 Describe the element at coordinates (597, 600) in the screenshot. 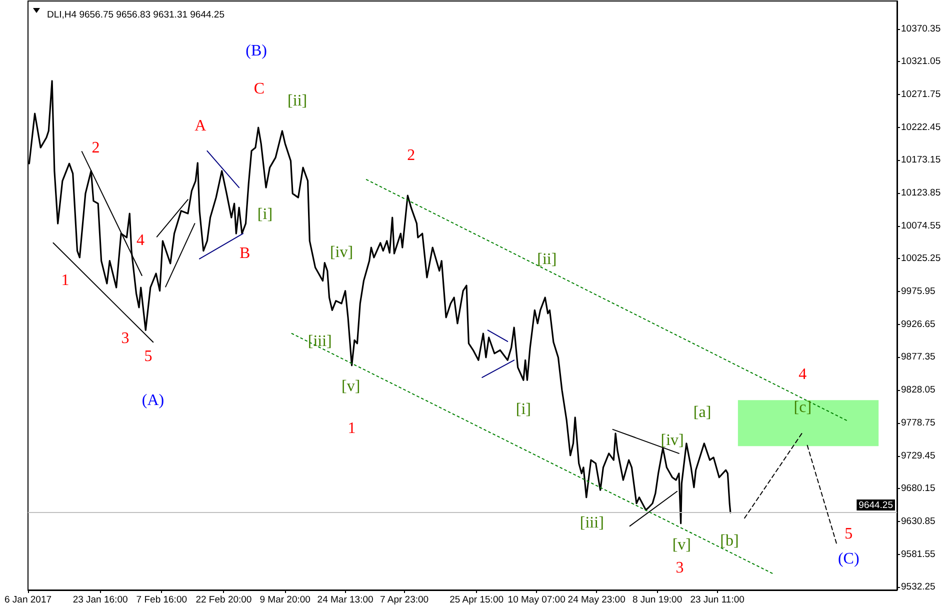

I see `x-tick-label: 24 May 23:00` at that location.